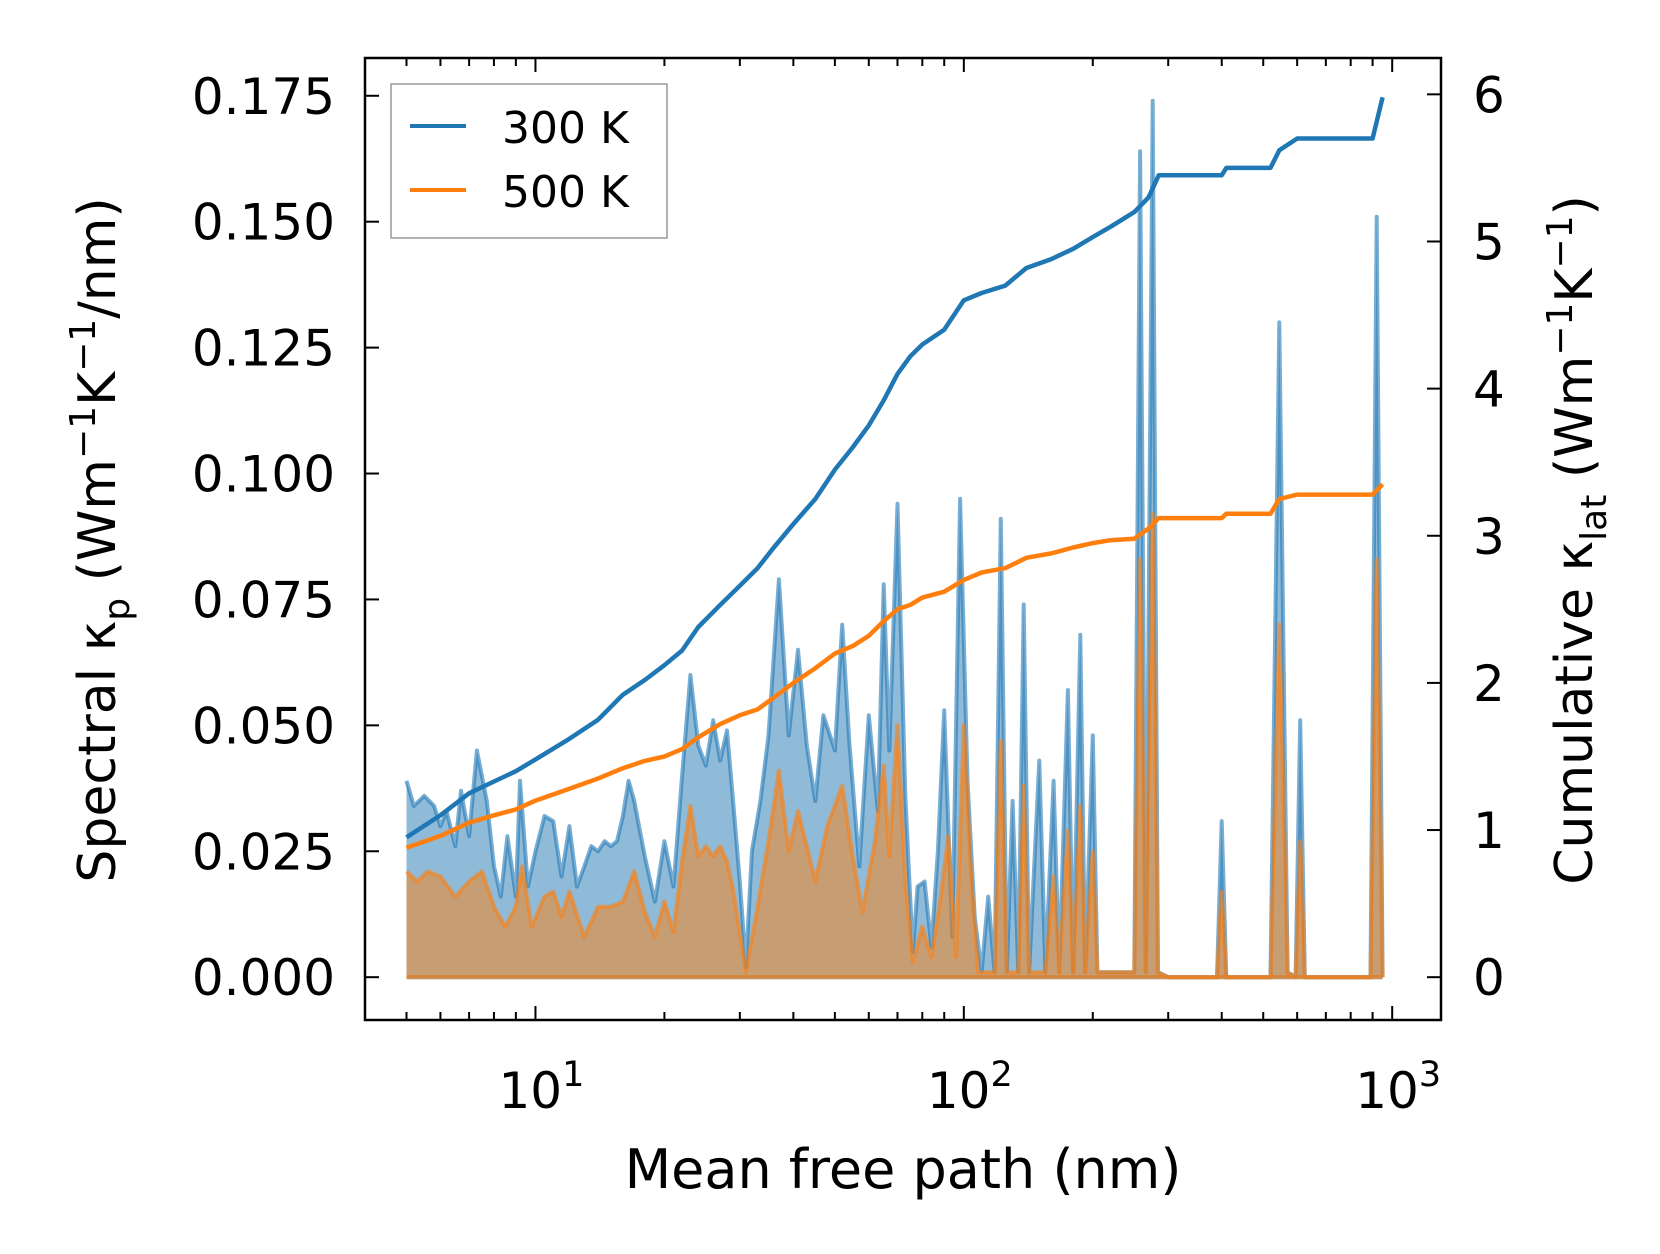  Describe the element at coordinates (1489, 684) in the screenshot. I see `y-right-tick-label: 2` at that location.